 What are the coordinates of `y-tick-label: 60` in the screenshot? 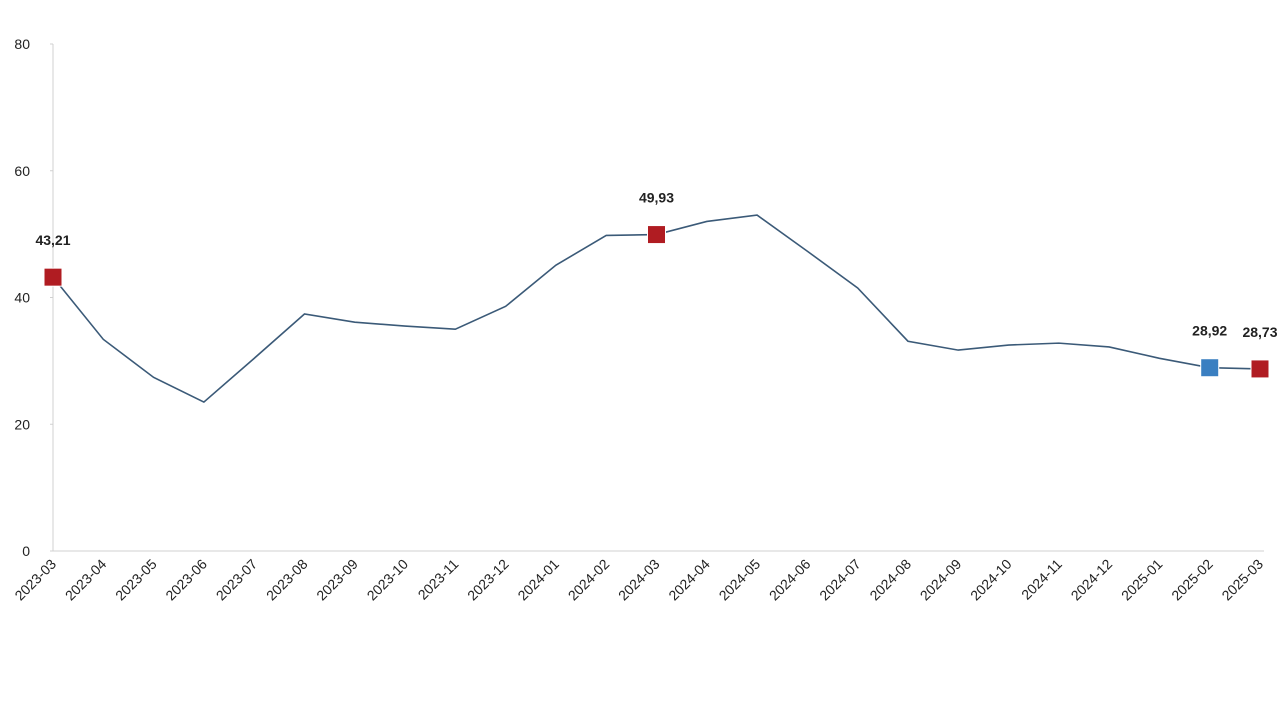 It's located at (22, 171).